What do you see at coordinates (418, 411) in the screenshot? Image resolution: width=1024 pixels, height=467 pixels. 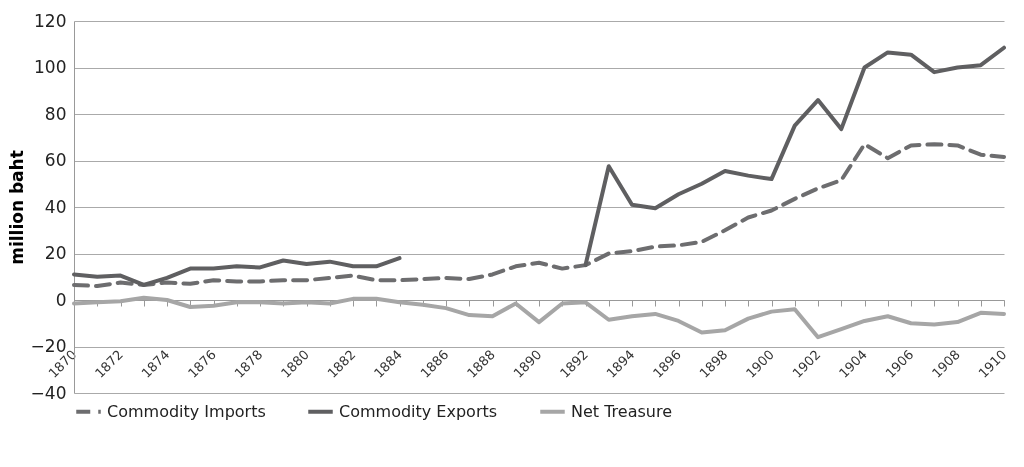 I see `legend-label: Commodity Exports` at bounding box center [418, 411].